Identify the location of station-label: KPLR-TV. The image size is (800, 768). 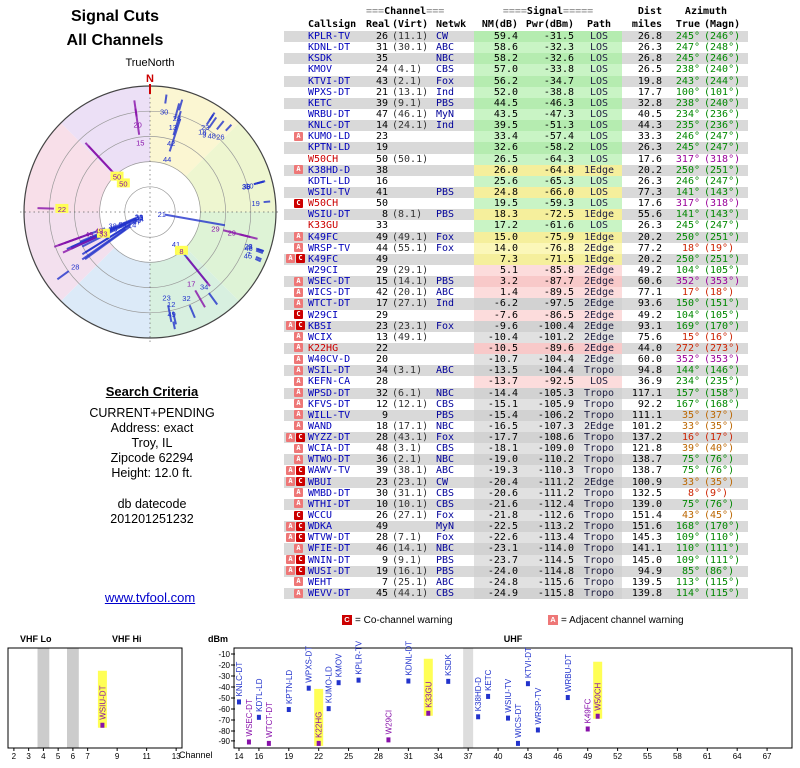
(359, 657).